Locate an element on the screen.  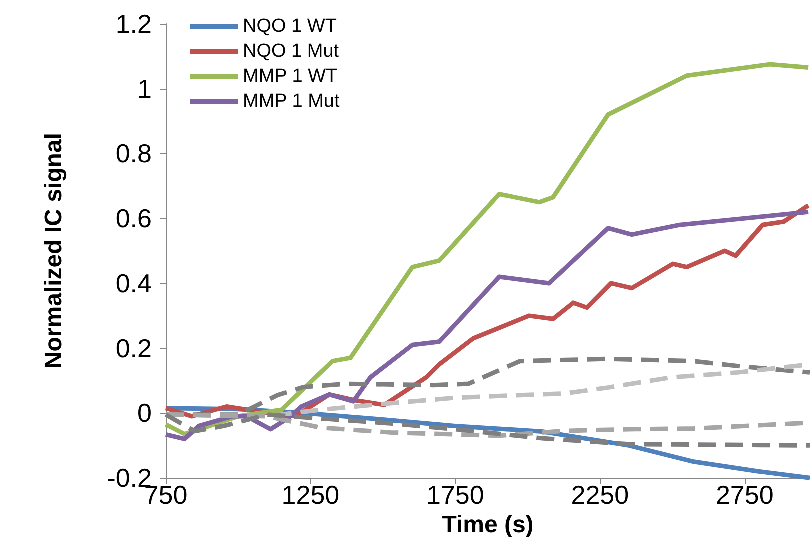
y-tick-label: 0.8 is located at coordinates (134, 153).